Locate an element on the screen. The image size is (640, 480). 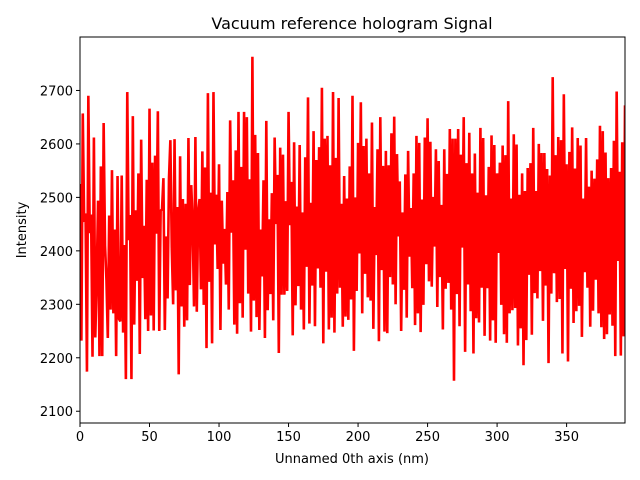
x-tick-label: 100 is located at coordinates (219, 437).